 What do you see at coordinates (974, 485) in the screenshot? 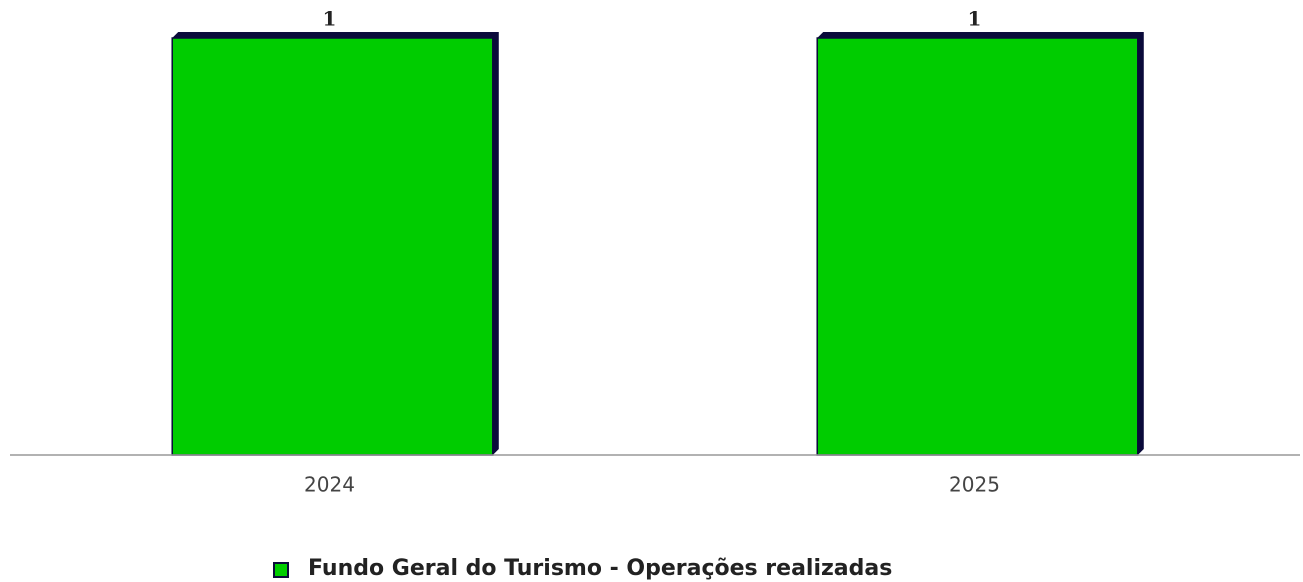
I see `x-tick-label: 2025` at bounding box center [974, 485].